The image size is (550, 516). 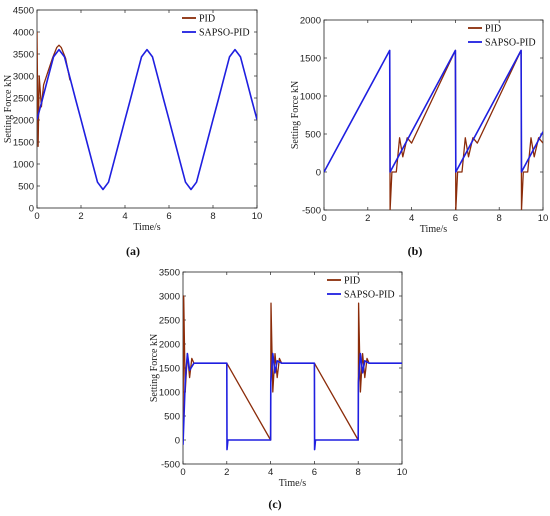 I want to click on y-tick-label: 4500, so click(x=23, y=10).